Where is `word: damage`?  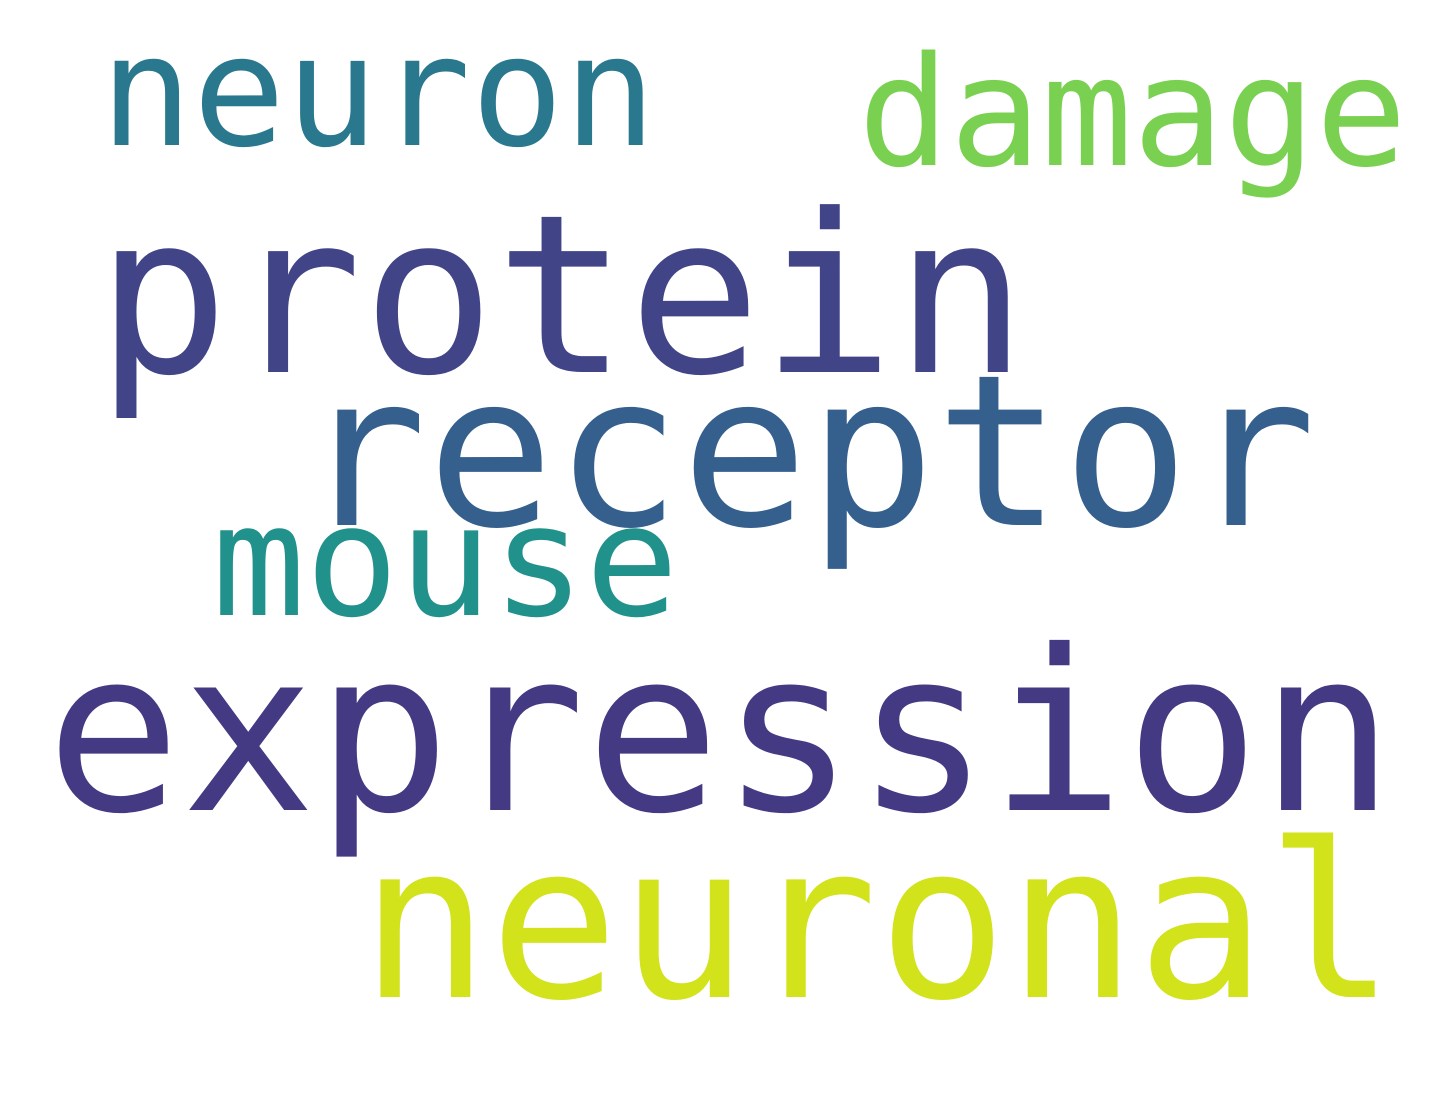 word: damage is located at coordinates (1132, 112).